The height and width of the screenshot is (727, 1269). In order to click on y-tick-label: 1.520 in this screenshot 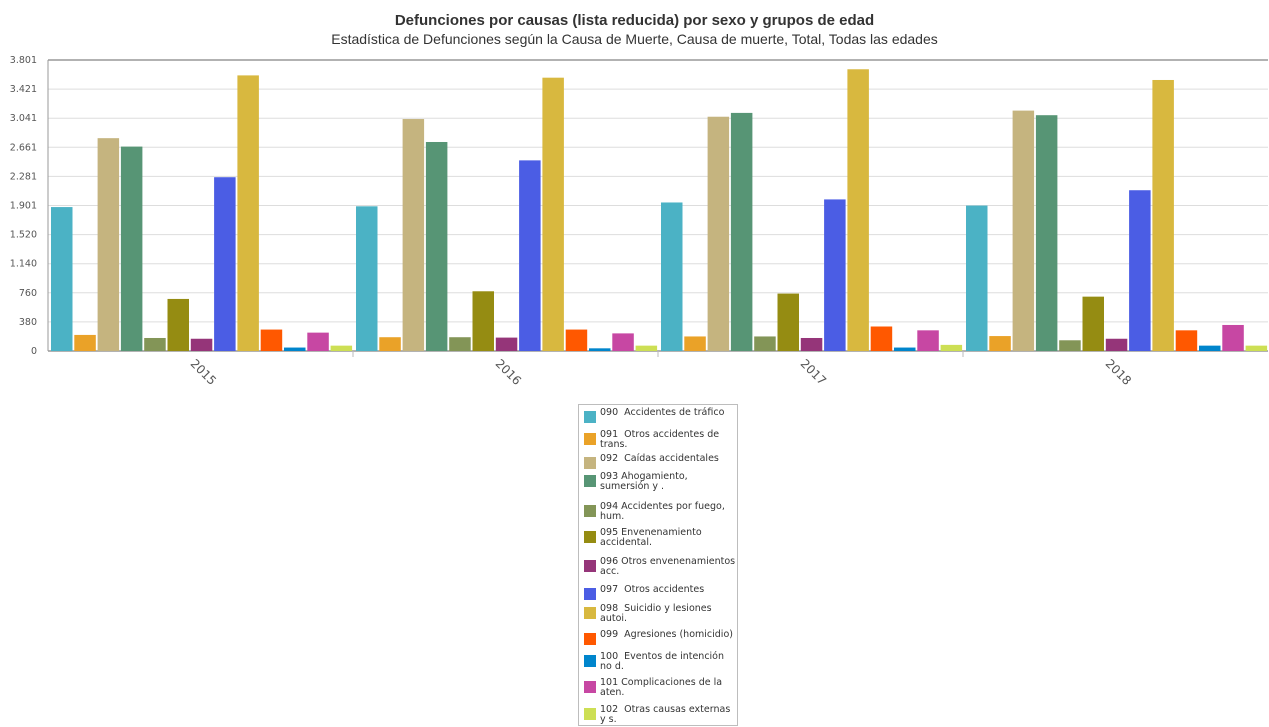, I will do `click(23, 235)`.